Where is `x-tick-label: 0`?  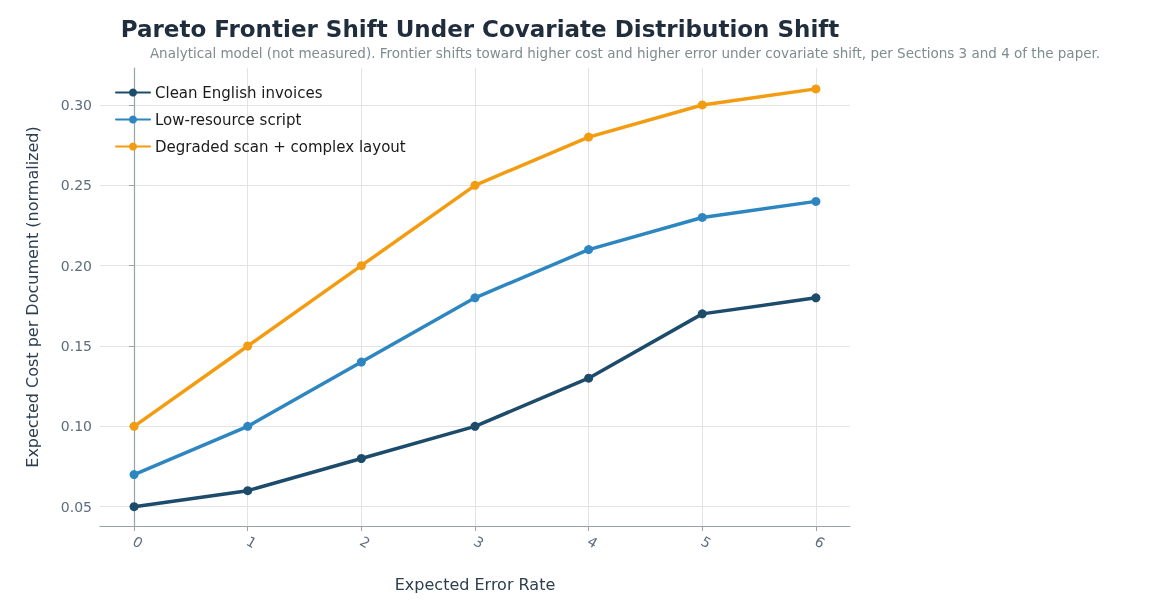 x-tick-label: 0 is located at coordinates (138, 542).